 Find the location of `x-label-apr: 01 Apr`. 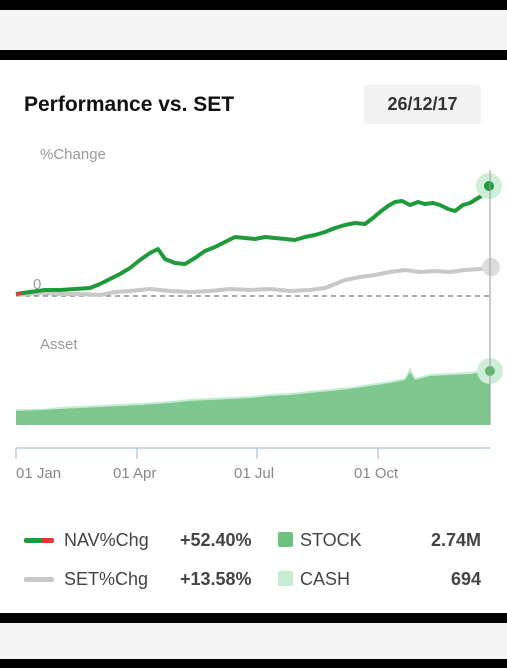

x-label-apr: 01 Apr is located at coordinates (134, 473).